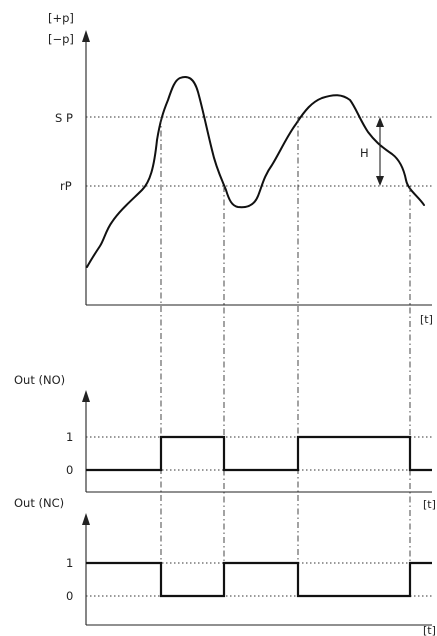 The width and height of the screenshot is (437, 636). I want to click on out-nc-level-1: 1, so click(69, 563).